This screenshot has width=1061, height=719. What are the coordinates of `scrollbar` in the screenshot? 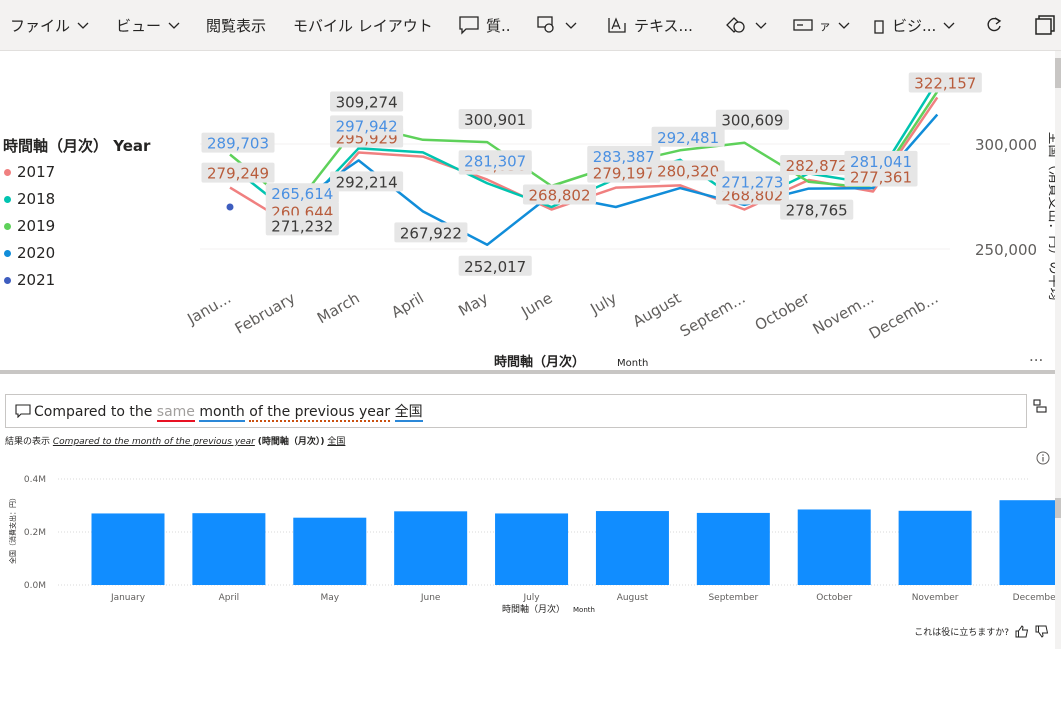 It's located at (1058, 350).